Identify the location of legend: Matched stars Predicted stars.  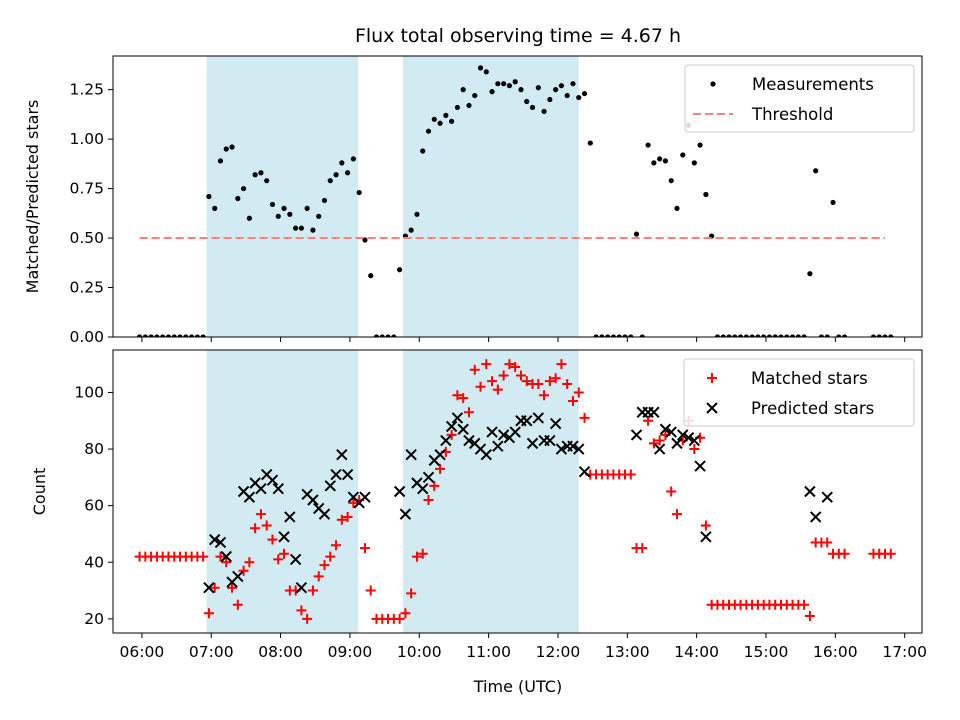
(799, 392).